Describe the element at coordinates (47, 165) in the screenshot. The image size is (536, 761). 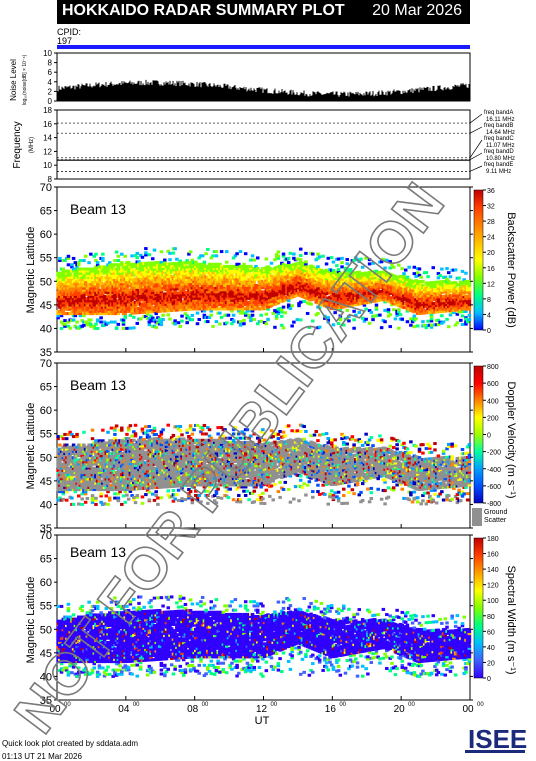
I see `frequency-tick-label: 10` at that location.